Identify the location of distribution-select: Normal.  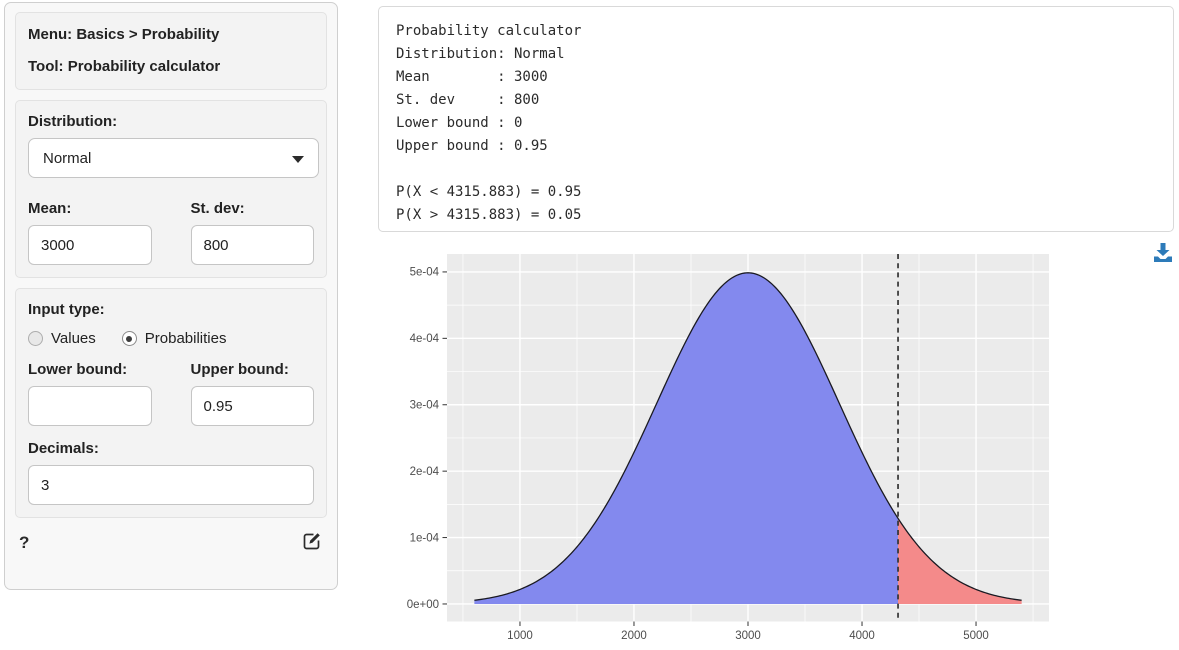
(173, 158).